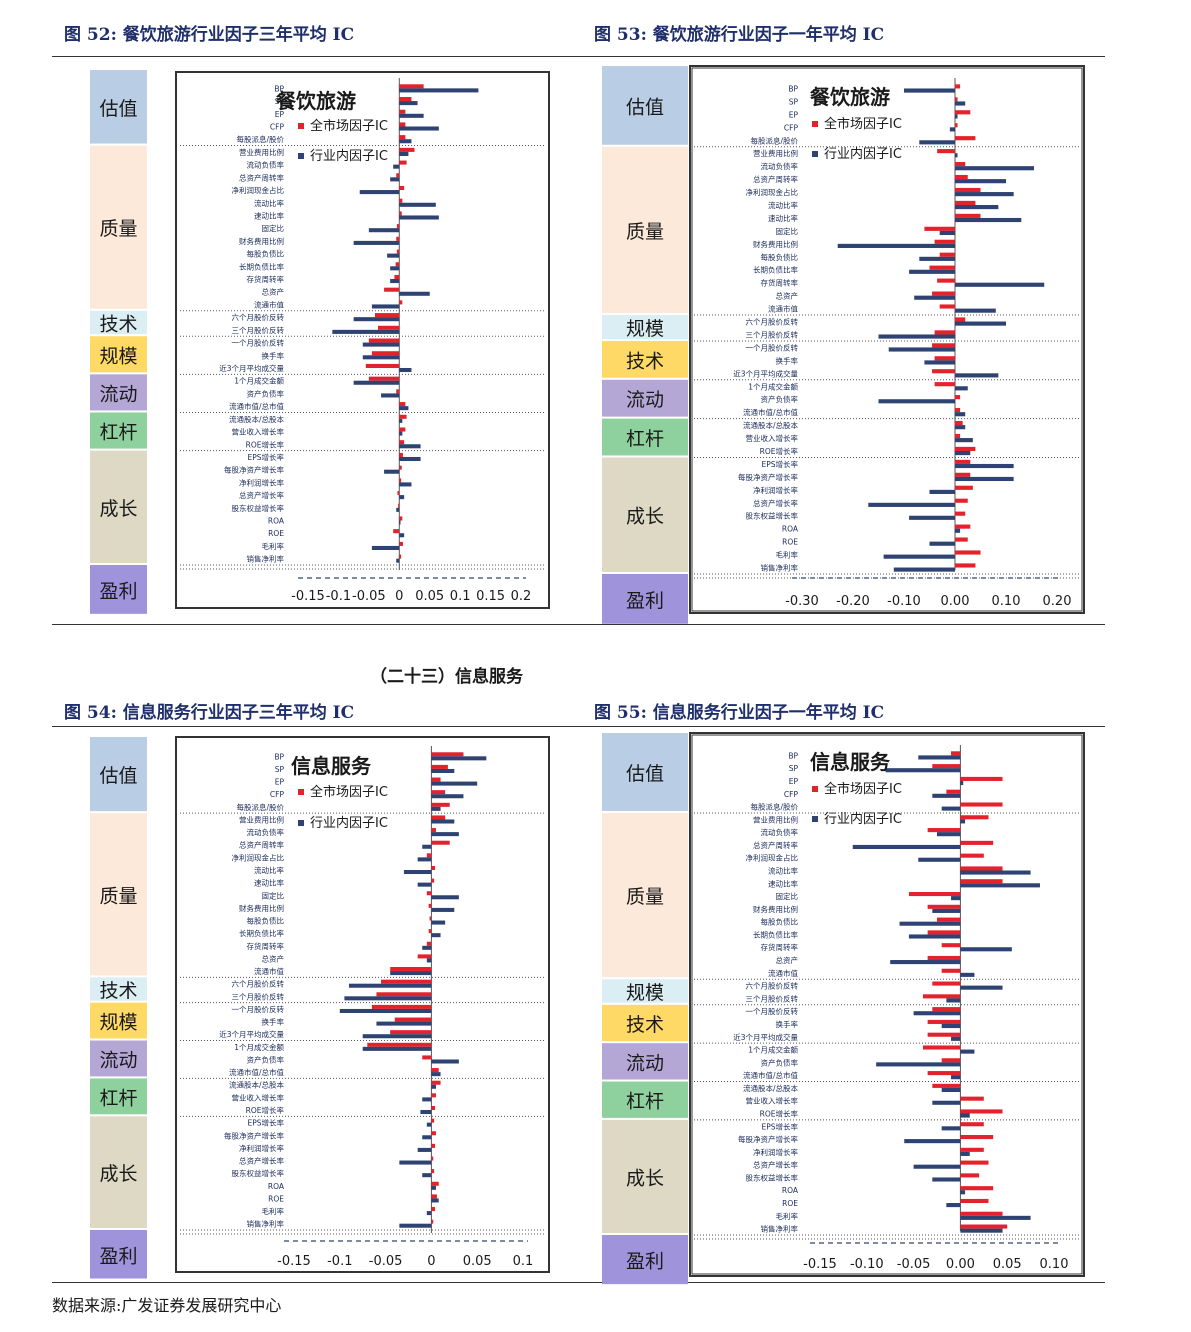 This screenshot has height=1332, width=1191. What do you see at coordinates (645, 1025) in the screenshot?
I see `group-label: 技术` at bounding box center [645, 1025].